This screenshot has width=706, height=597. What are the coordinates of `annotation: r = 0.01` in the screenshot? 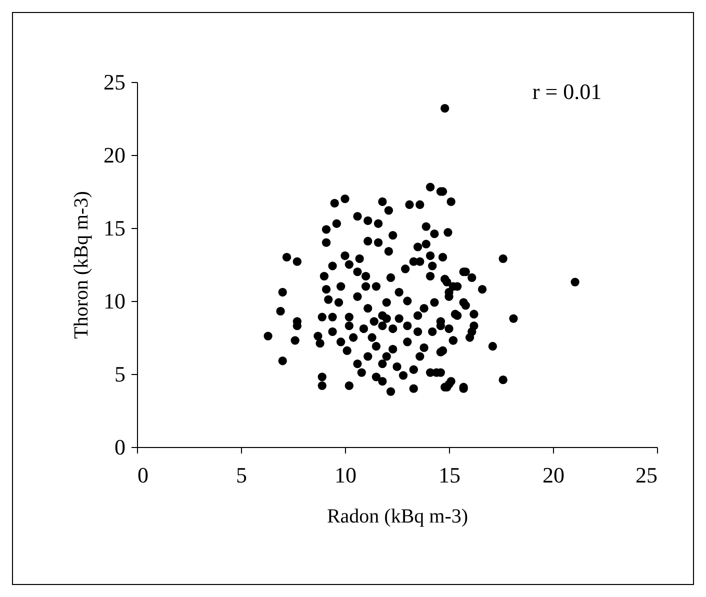 It's located at (567, 91).